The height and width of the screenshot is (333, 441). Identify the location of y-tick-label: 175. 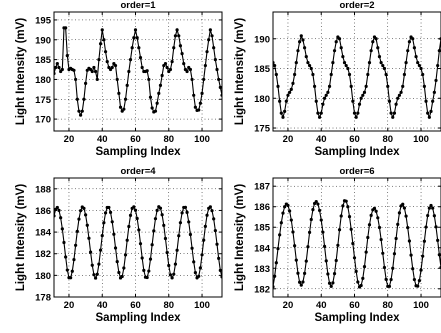
(43, 100).